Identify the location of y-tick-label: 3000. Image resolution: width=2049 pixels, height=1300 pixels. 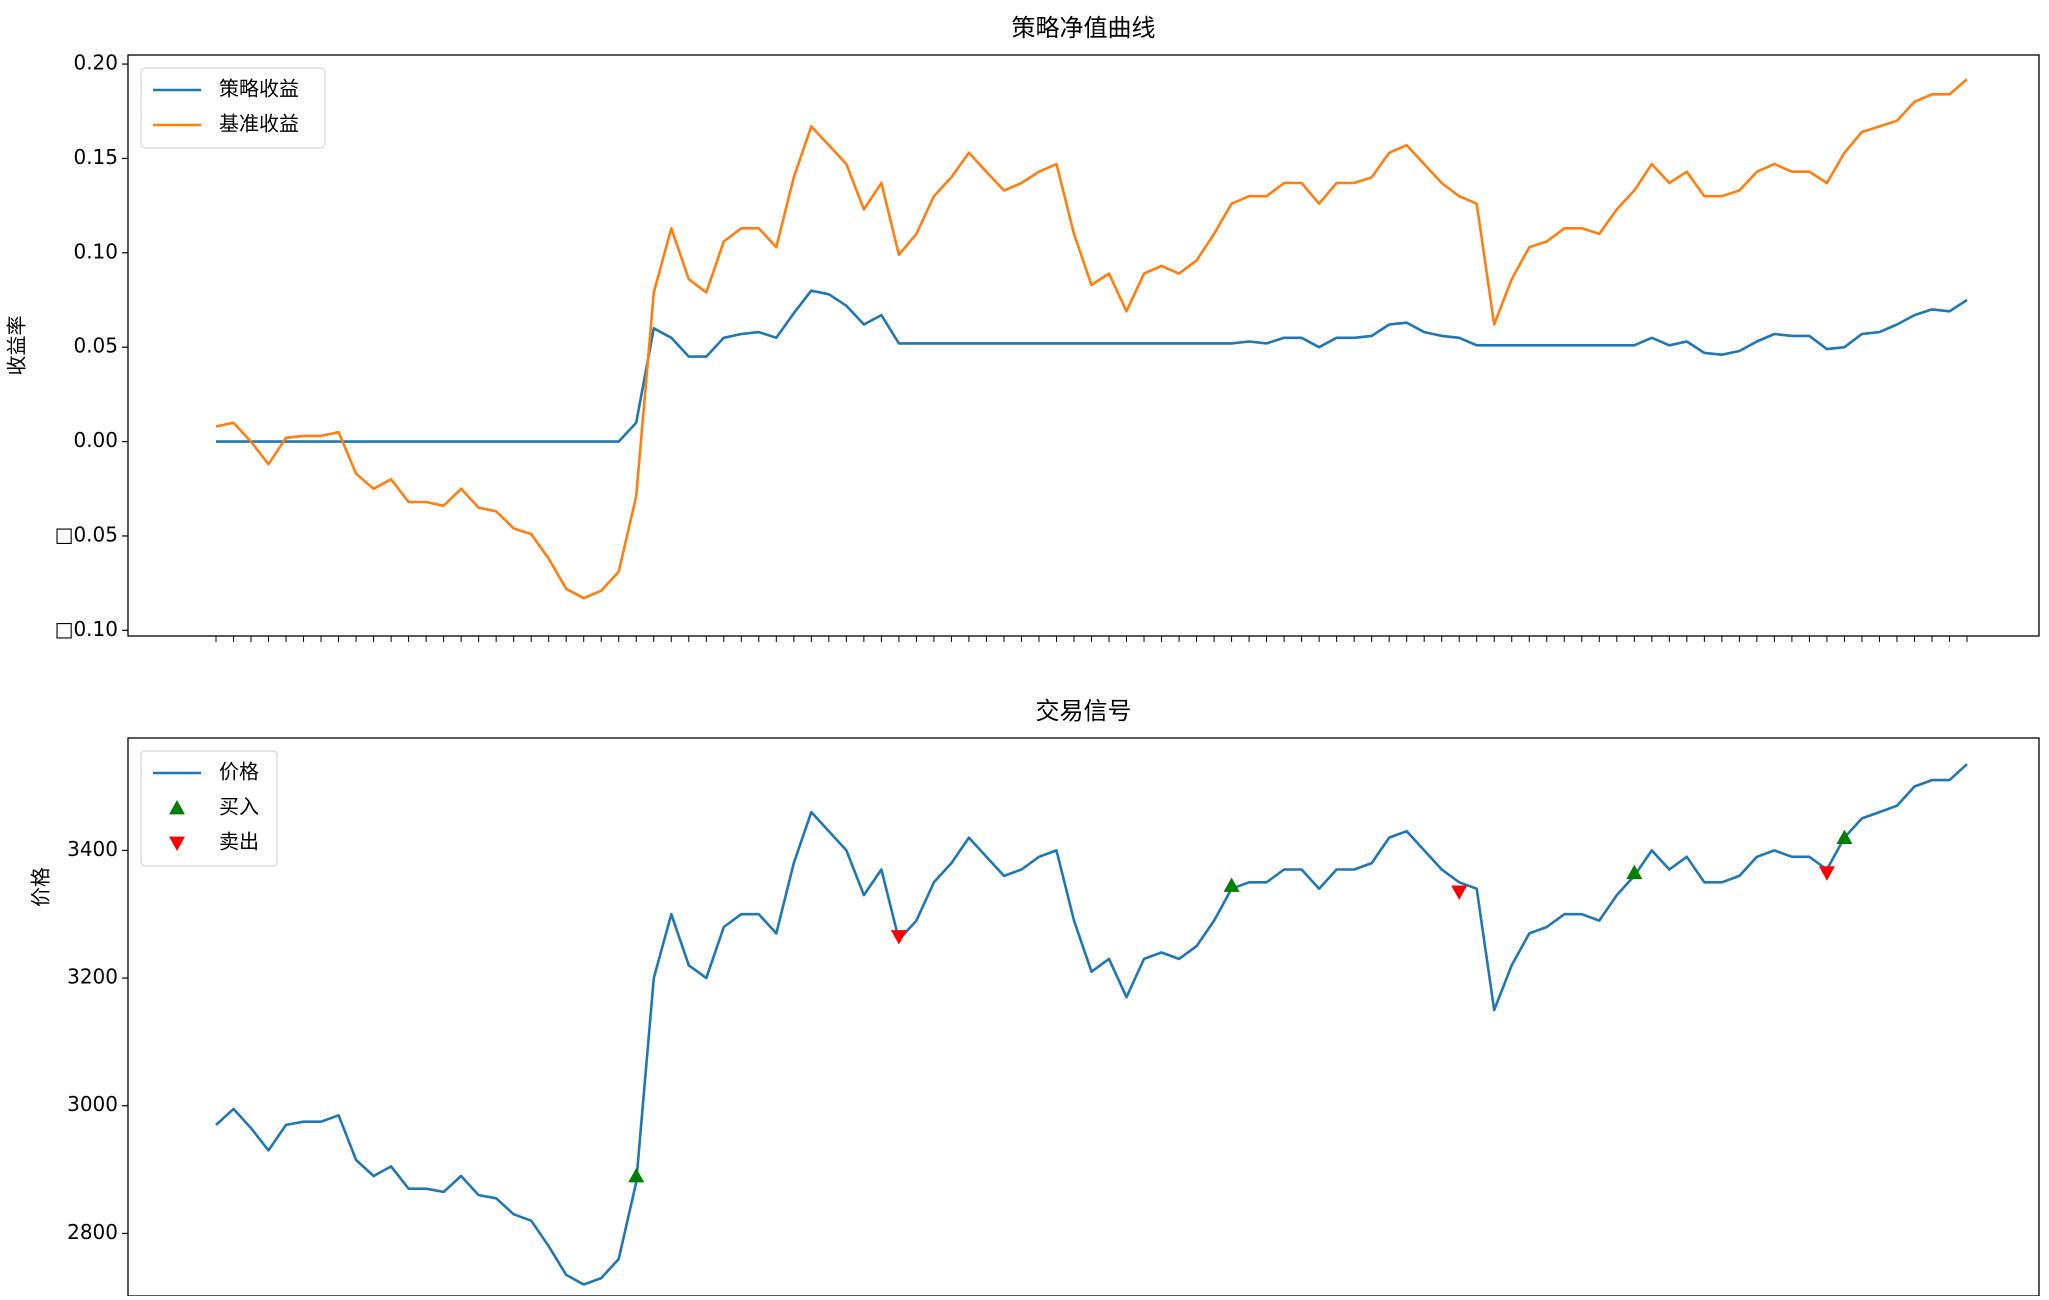
(92, 1104).